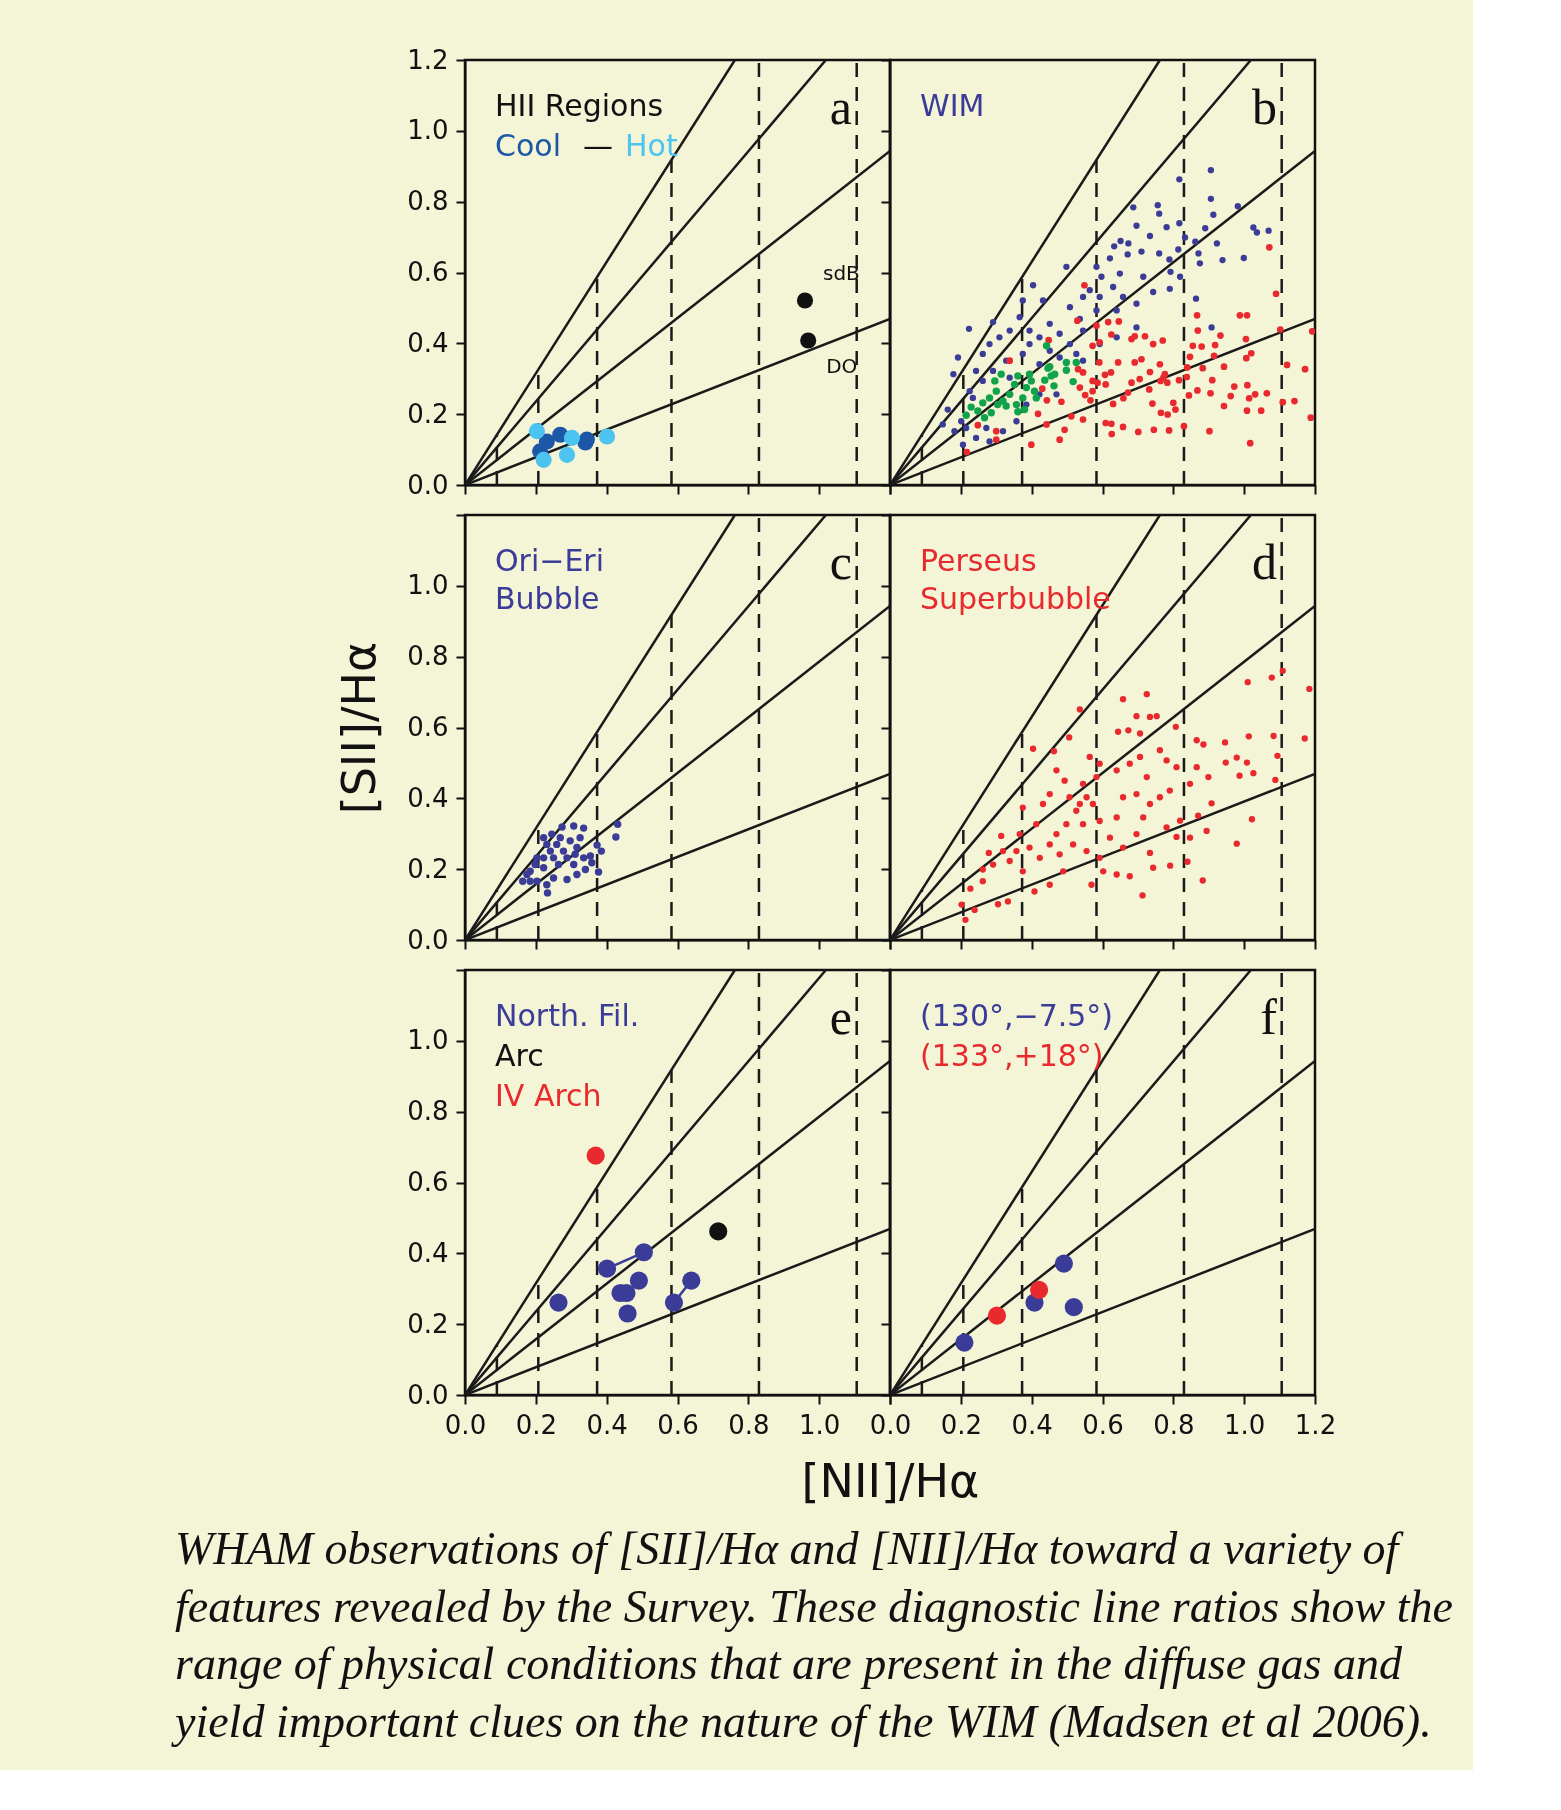 The height and width of the screenshot is (1810, 1561). I want to click on chart-title: a, so click(840, 107).